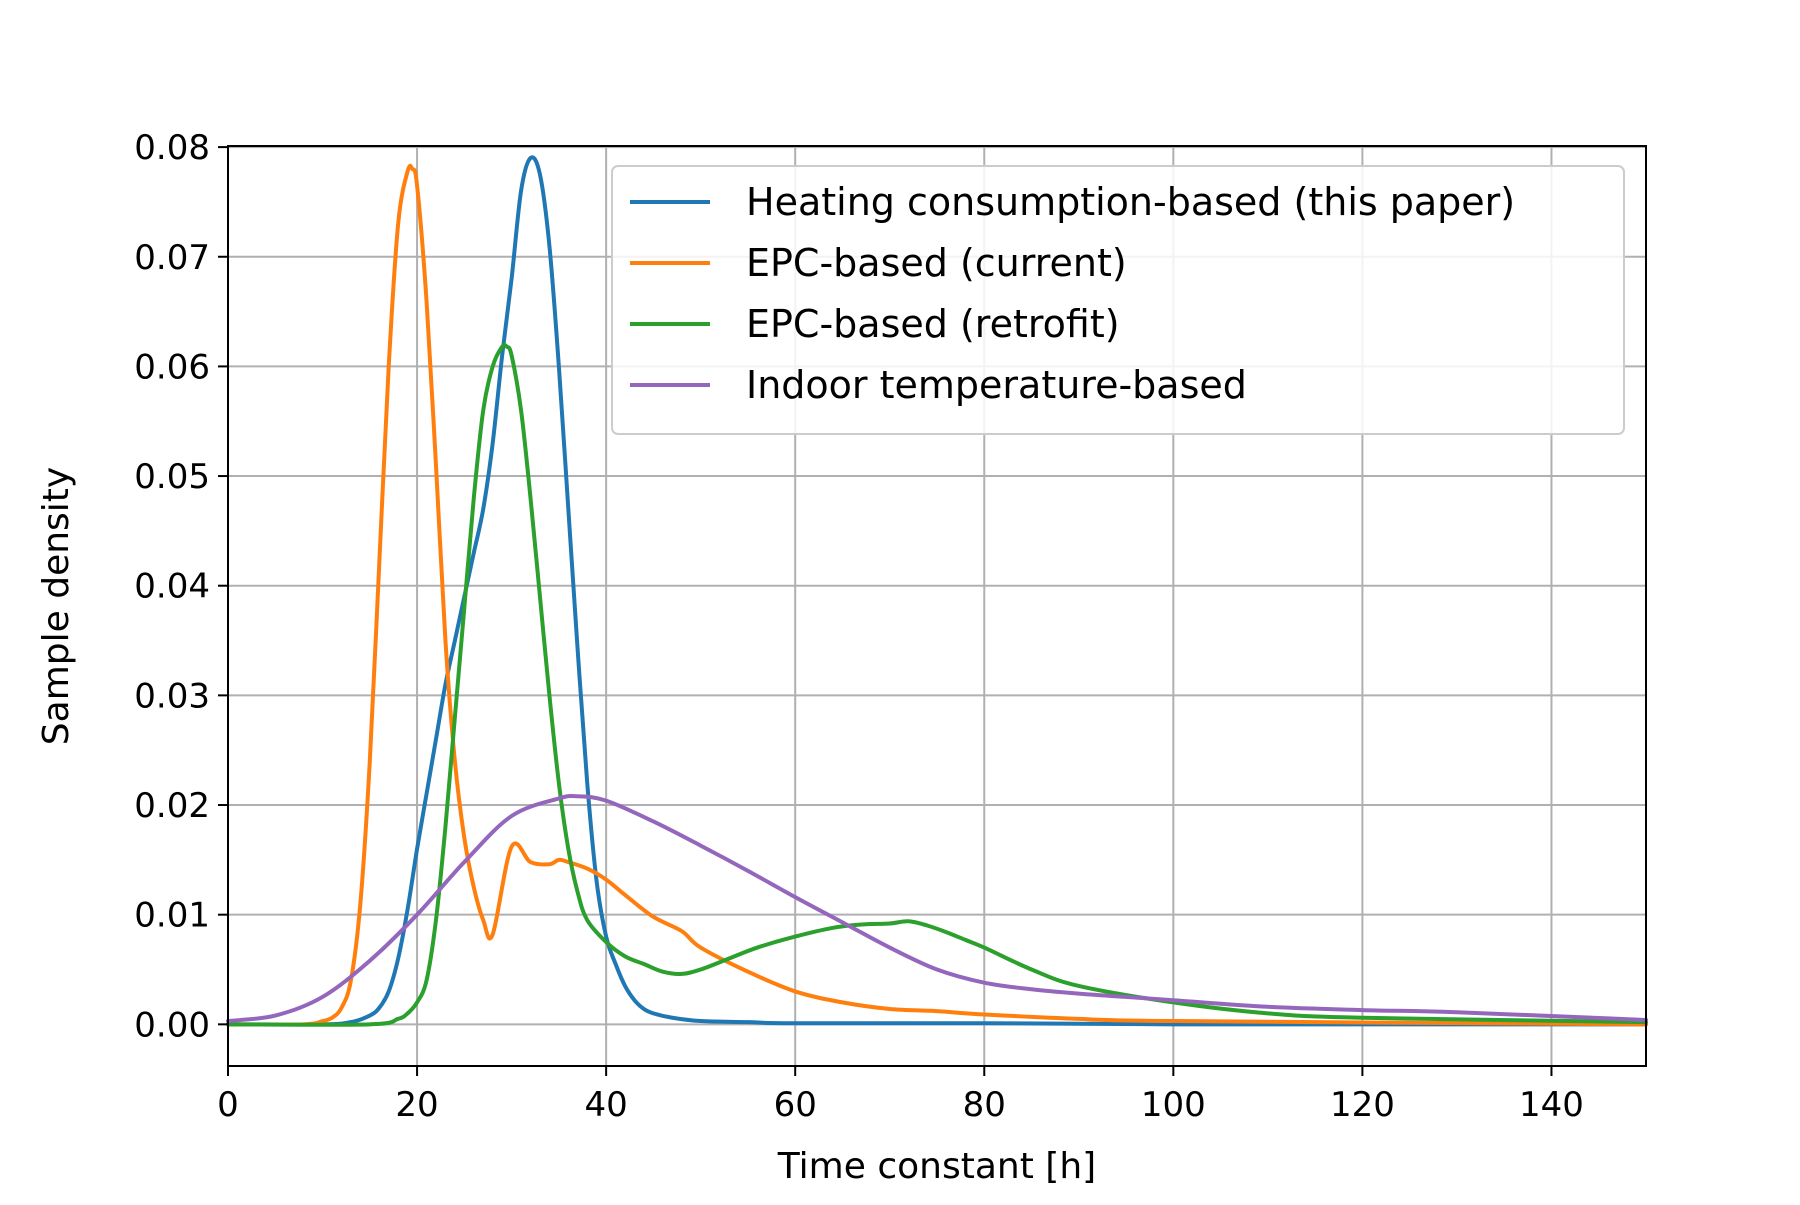  What do you see at coordinates (172, 916) in the screenshot?
I see `y-tick-label: 0.01` at bounding box center [172, 916].